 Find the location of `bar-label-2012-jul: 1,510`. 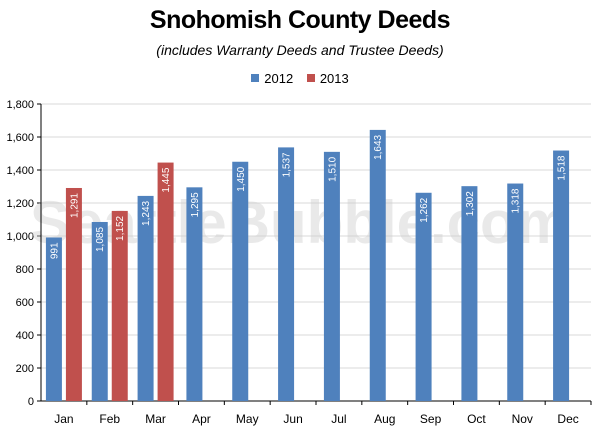

bar-label-2012-jul: 1,510 is located at coordinates (332, 168).